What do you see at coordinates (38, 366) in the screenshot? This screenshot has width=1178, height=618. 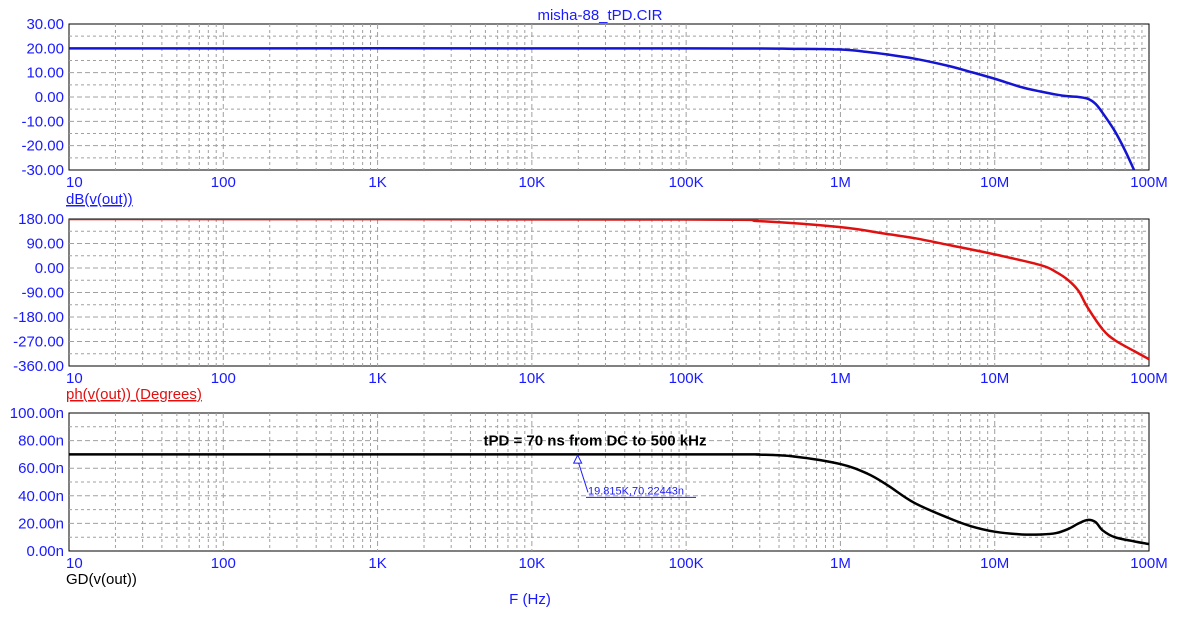 I see `phase-y-tick-label: -360.00` at bounding box center [38, 366].